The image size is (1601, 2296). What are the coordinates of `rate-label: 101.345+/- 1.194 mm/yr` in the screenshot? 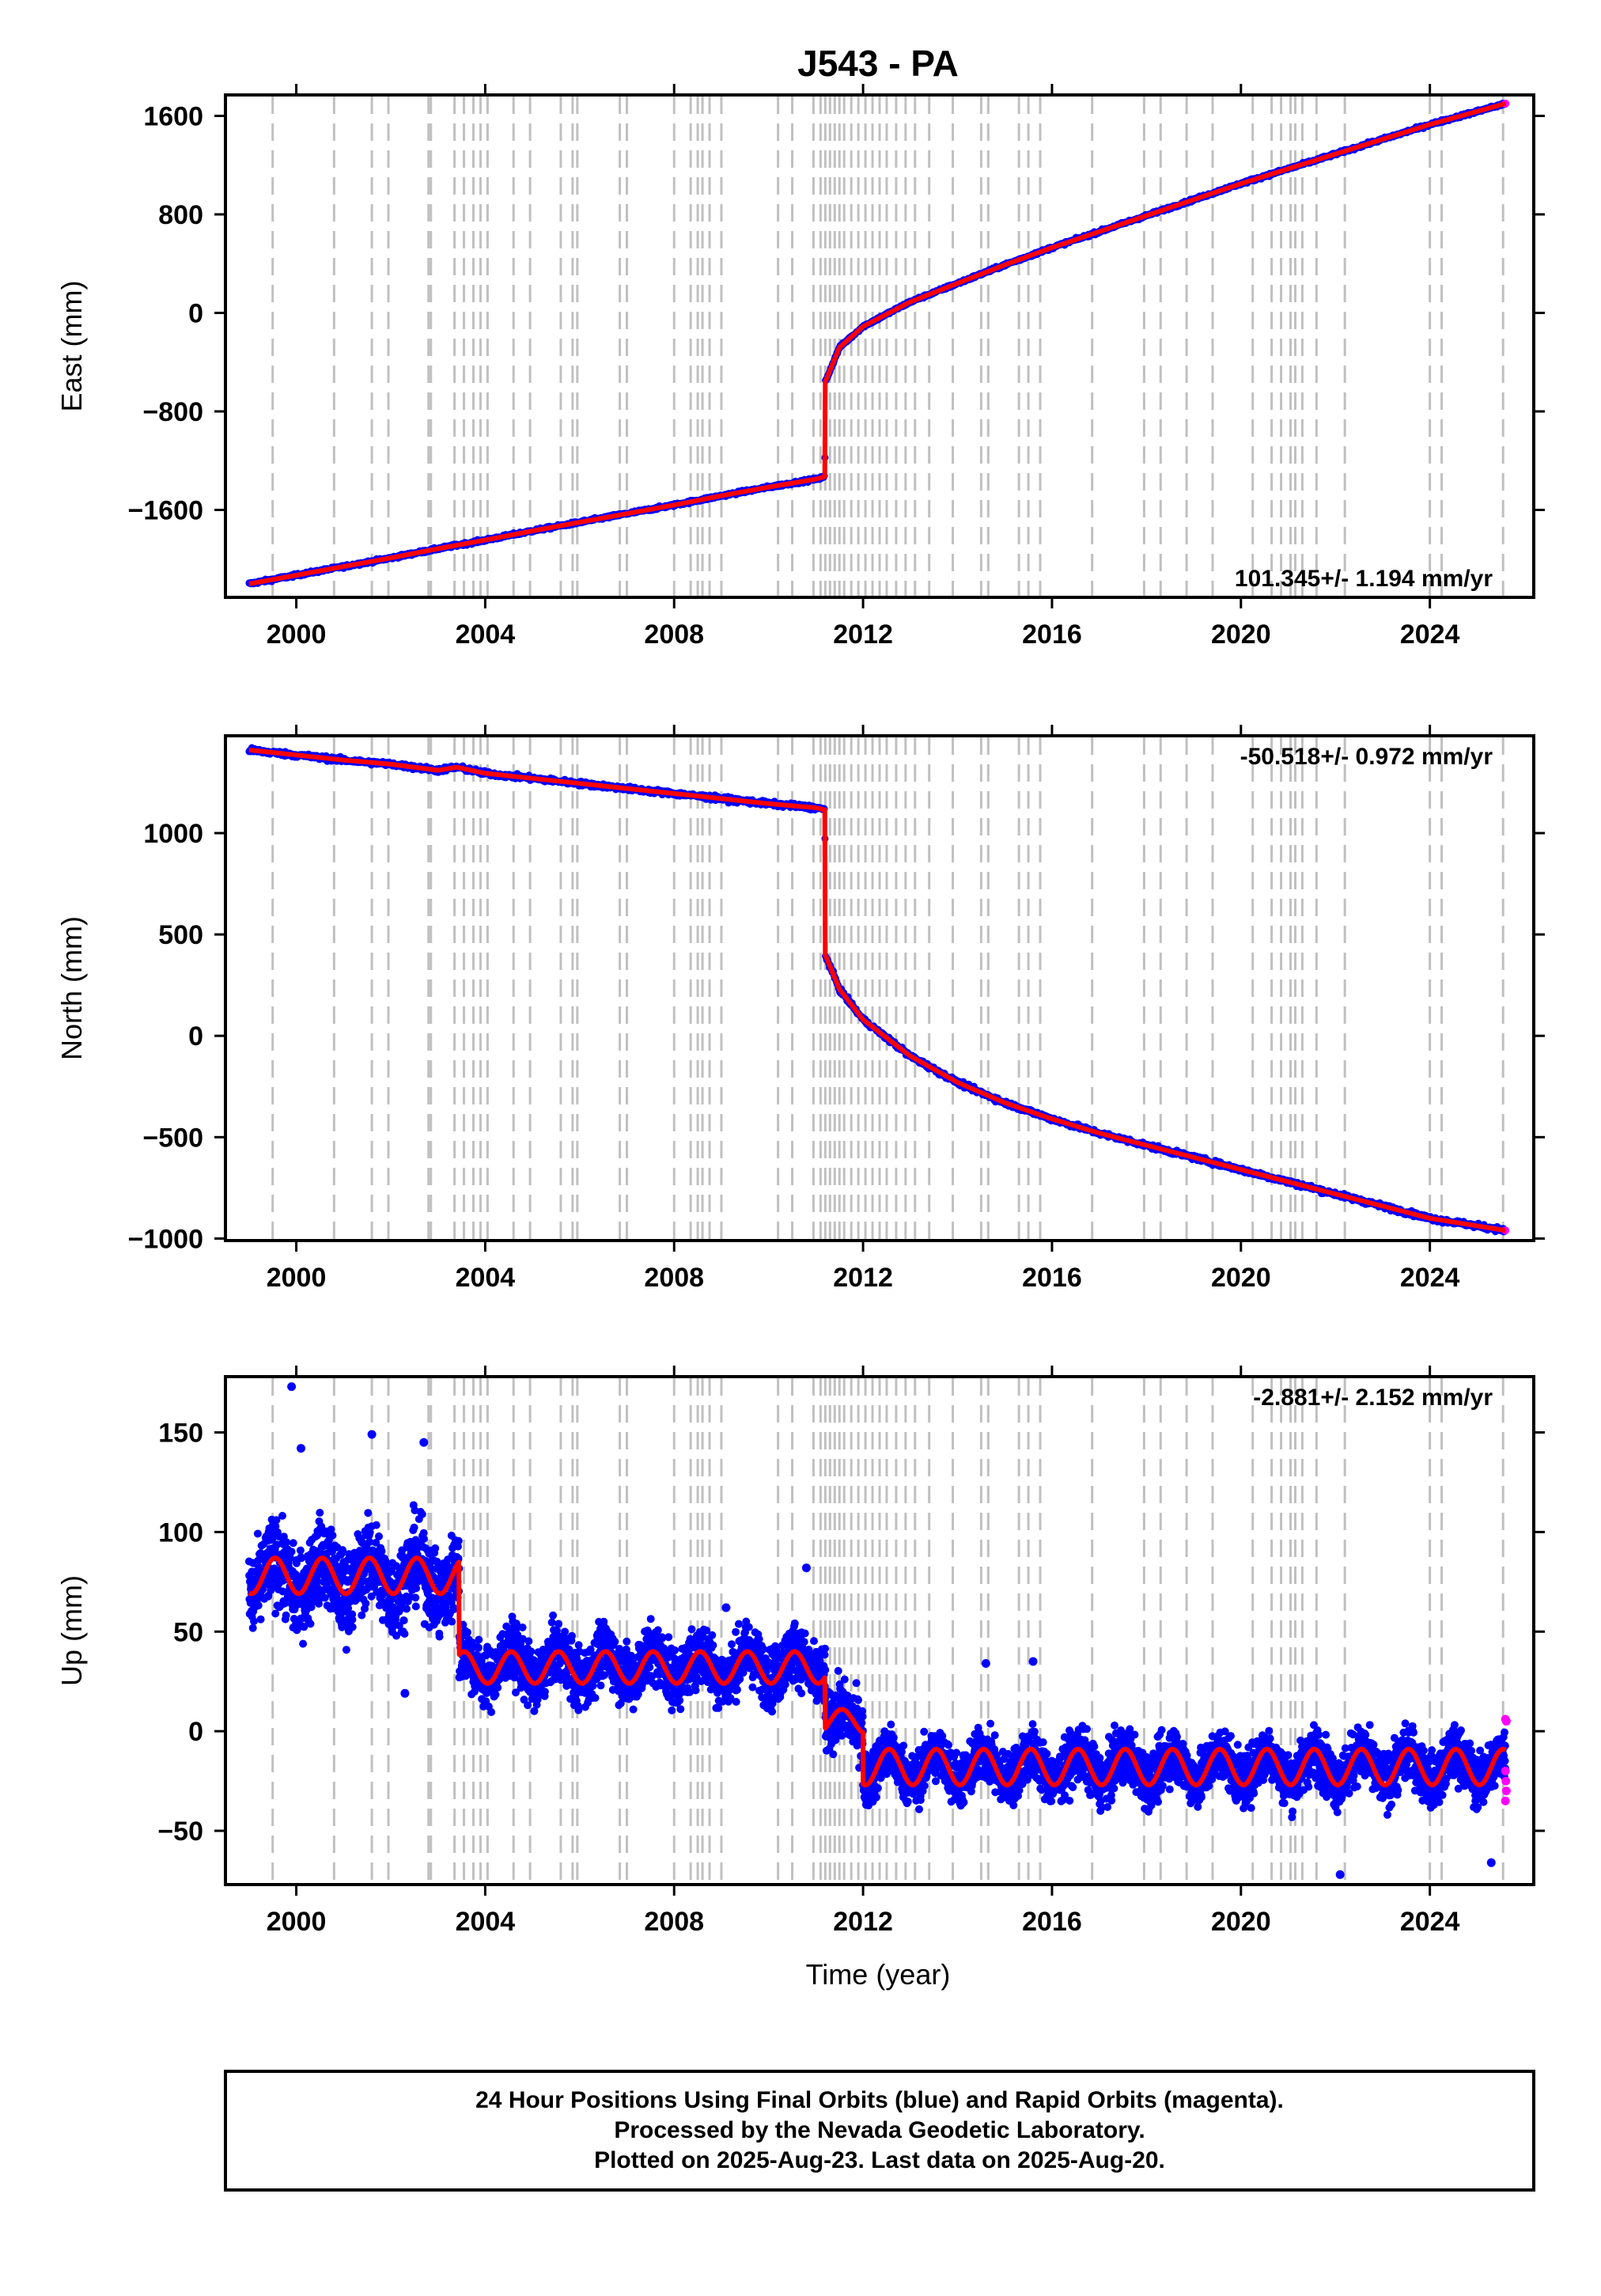 It's located at (1364, 579).